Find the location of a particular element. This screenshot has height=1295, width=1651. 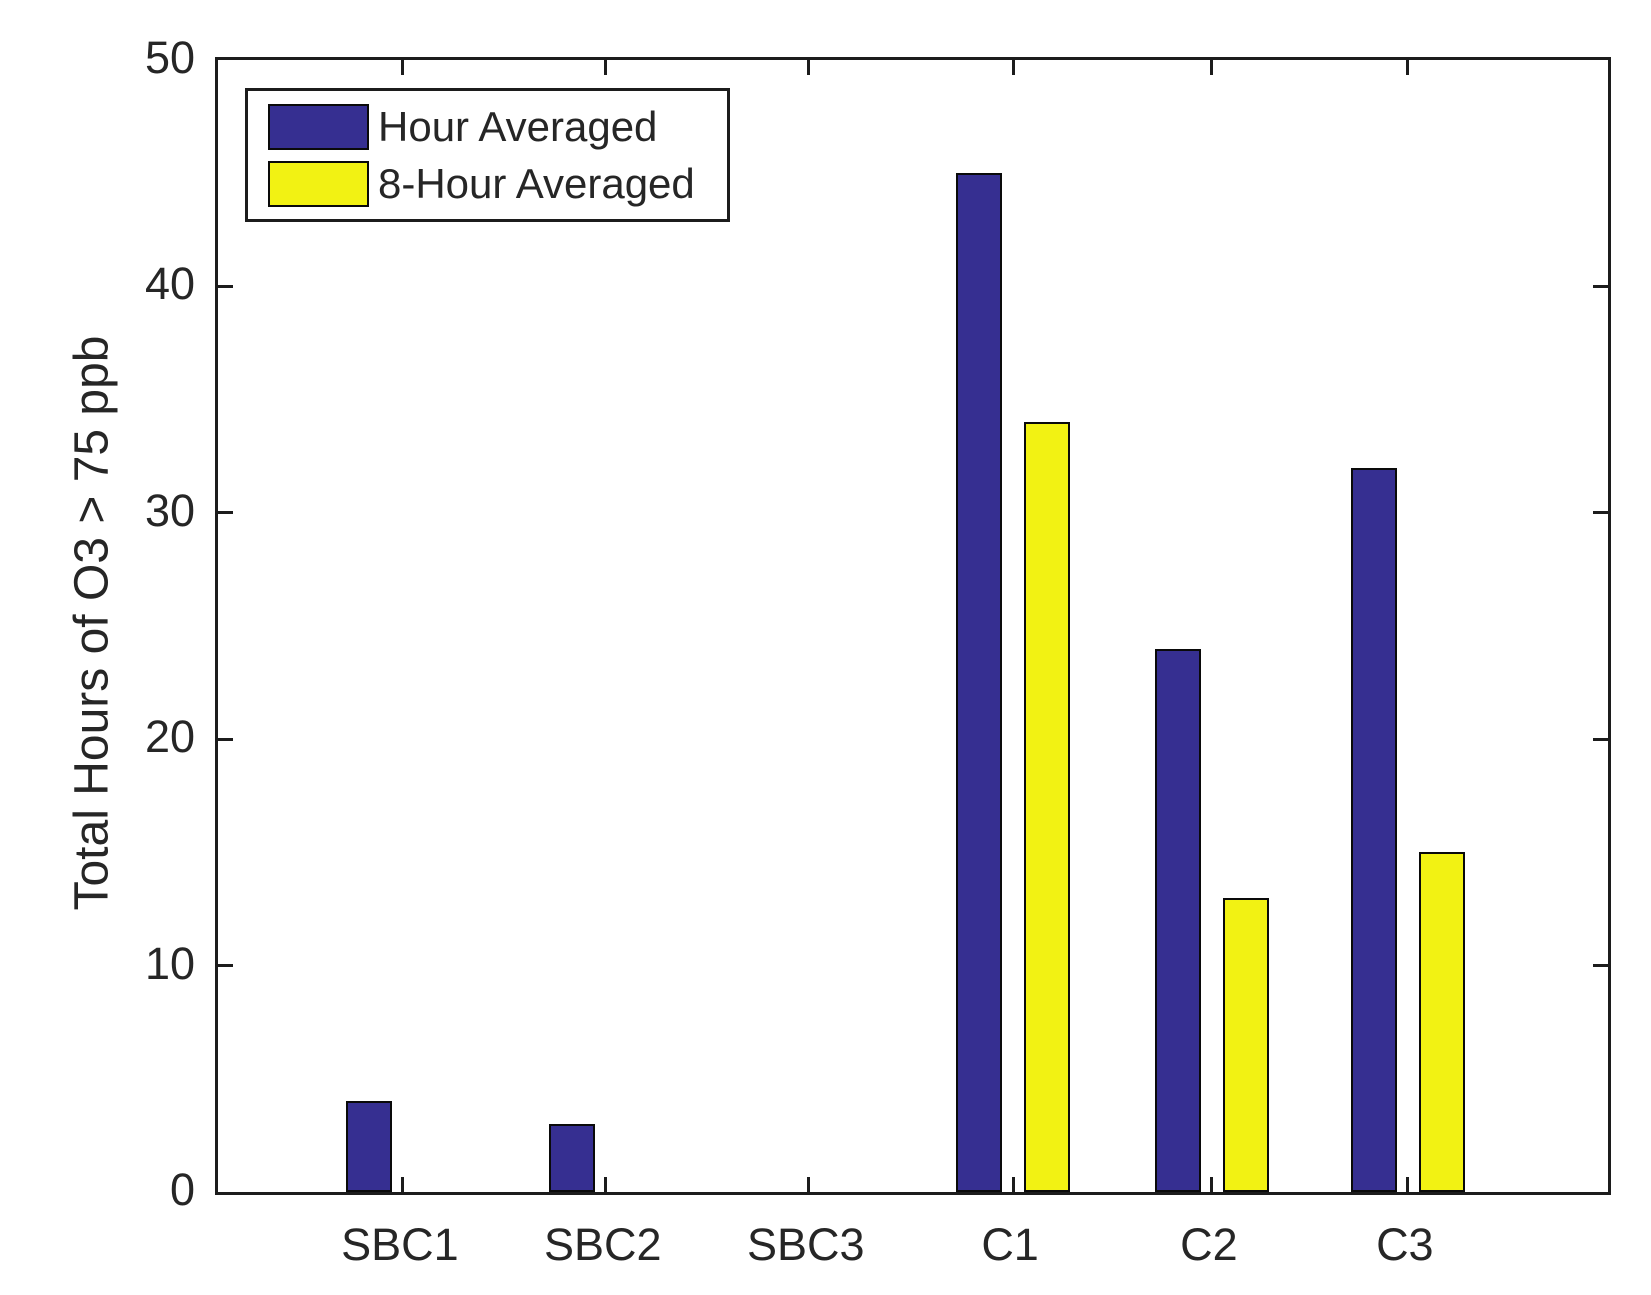

y-tick-label-20: 20 is located at coordinates (169, 737).